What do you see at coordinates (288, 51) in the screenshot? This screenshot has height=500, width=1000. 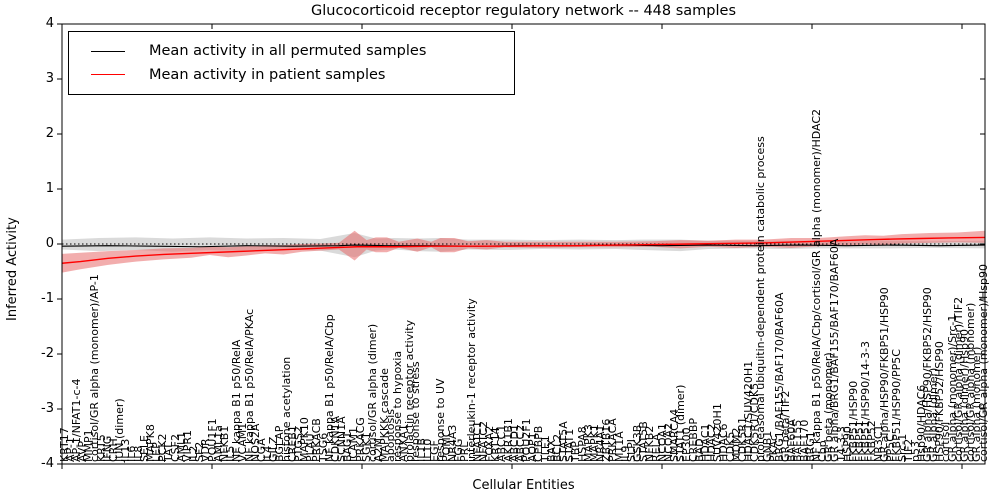 I see `legend-label-permuted: Mean activity in all permuted samples` at bounding box center [288, 51].